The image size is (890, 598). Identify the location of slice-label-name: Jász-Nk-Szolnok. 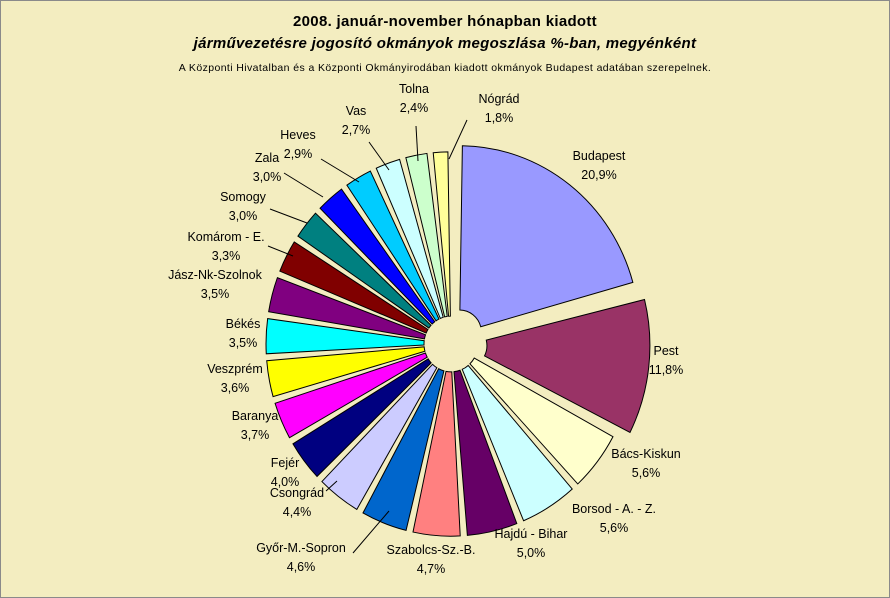
(215, 275).